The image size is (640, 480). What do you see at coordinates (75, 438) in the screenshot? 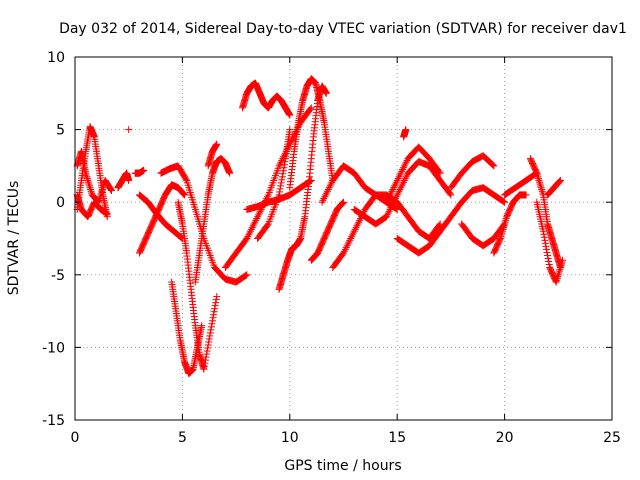
I see `x-tick-label: 0` at bounding box center [75, 438].